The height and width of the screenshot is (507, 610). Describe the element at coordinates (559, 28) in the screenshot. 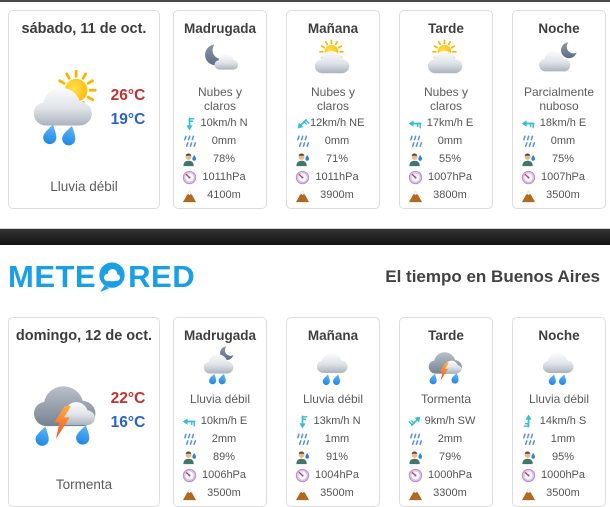

I see `period-label: Noche` at that location.